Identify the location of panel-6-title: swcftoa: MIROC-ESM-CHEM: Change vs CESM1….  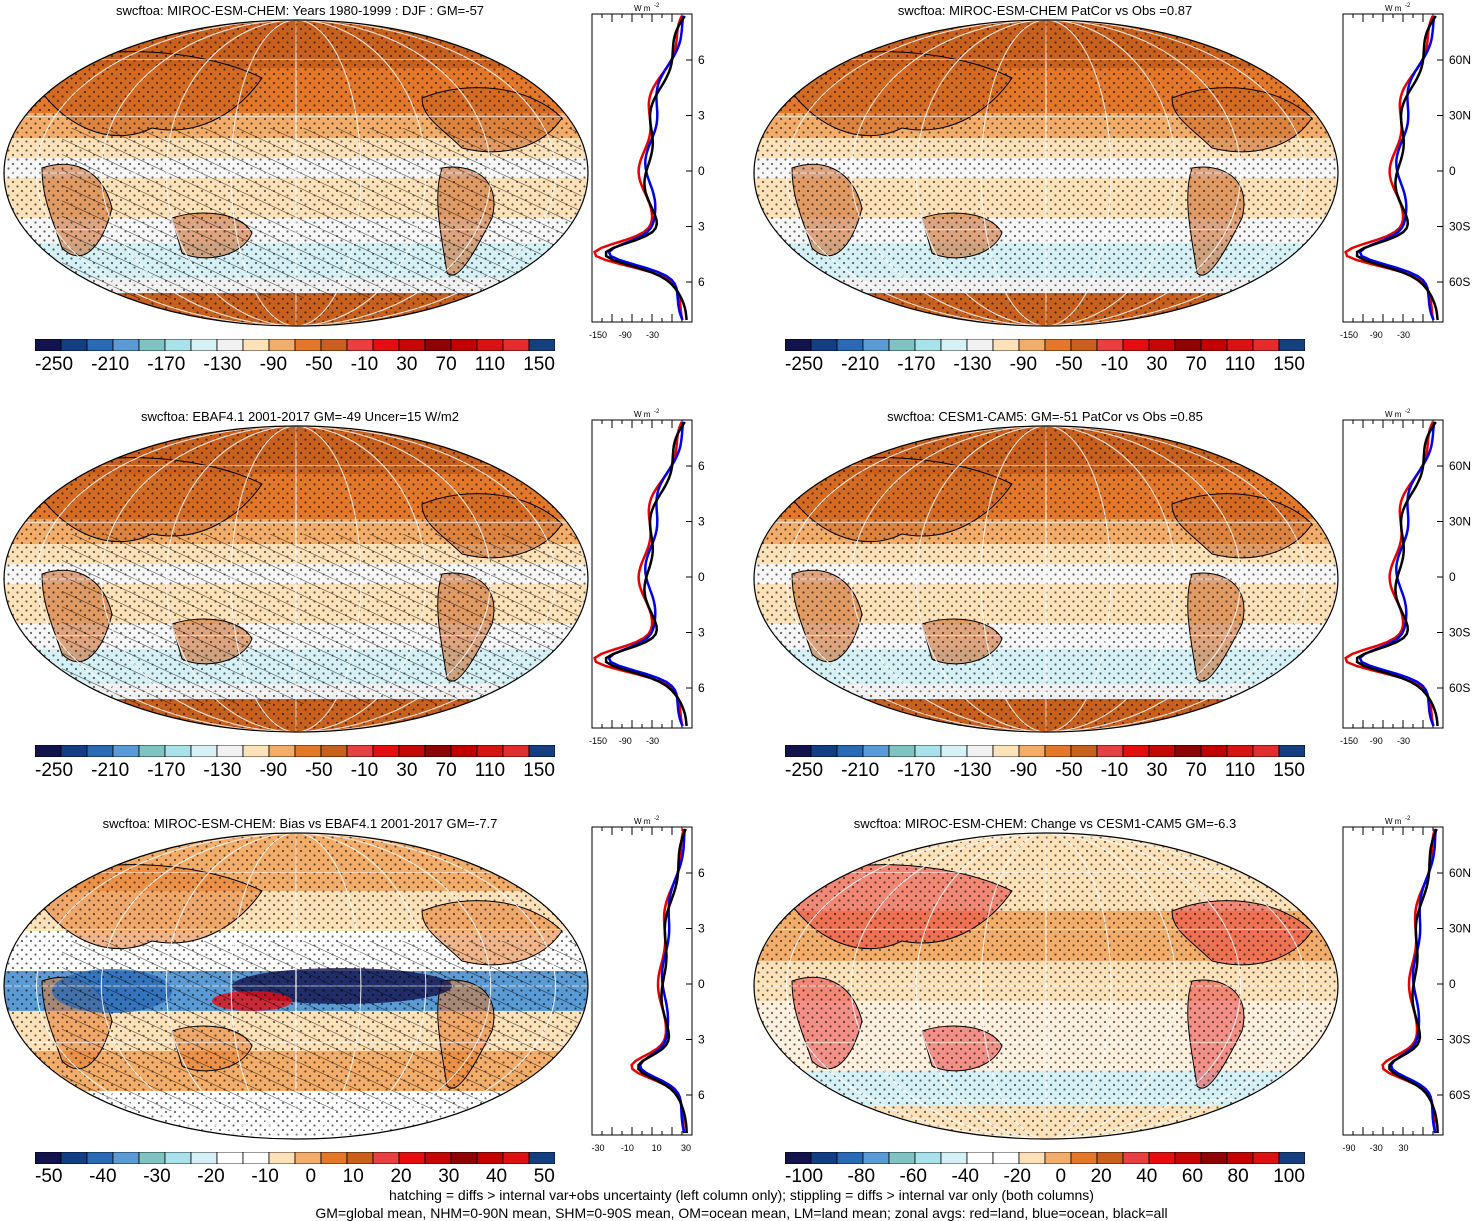
(1045, 823).